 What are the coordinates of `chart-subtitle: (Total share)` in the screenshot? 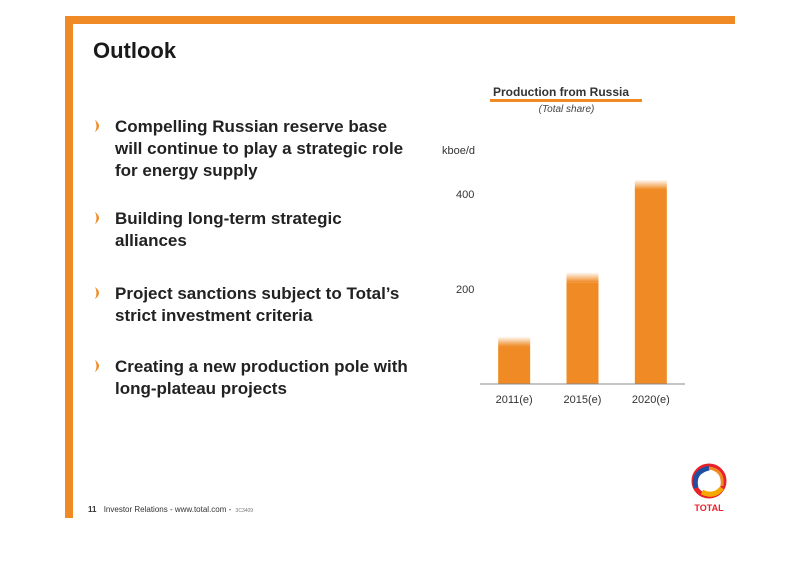 It's located at (566, 109).